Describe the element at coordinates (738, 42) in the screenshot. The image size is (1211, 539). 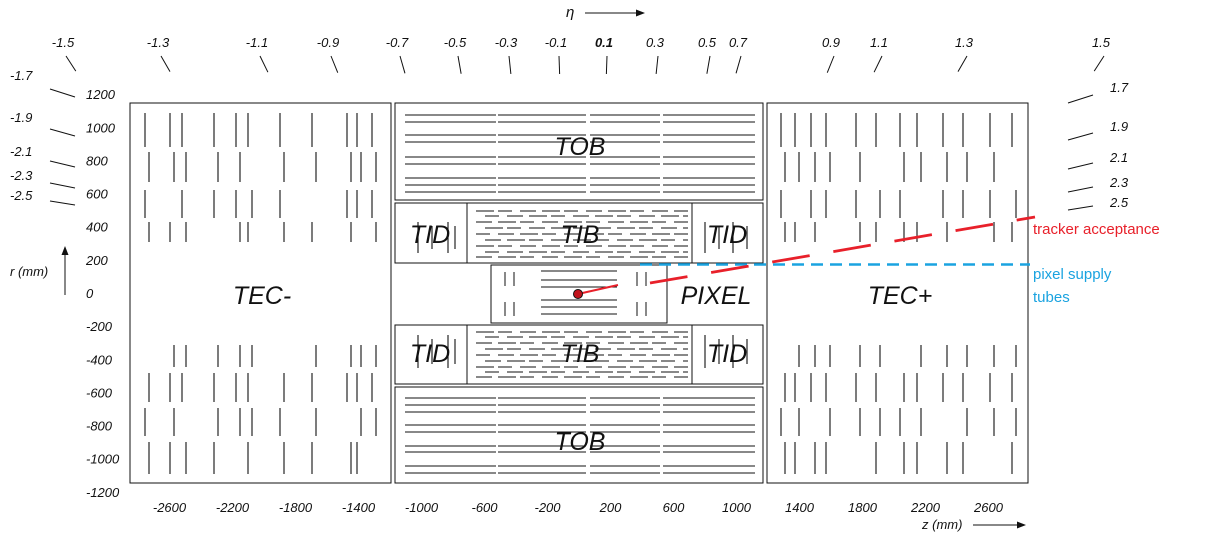
I see `eta-top-label: 0.7` at that location.